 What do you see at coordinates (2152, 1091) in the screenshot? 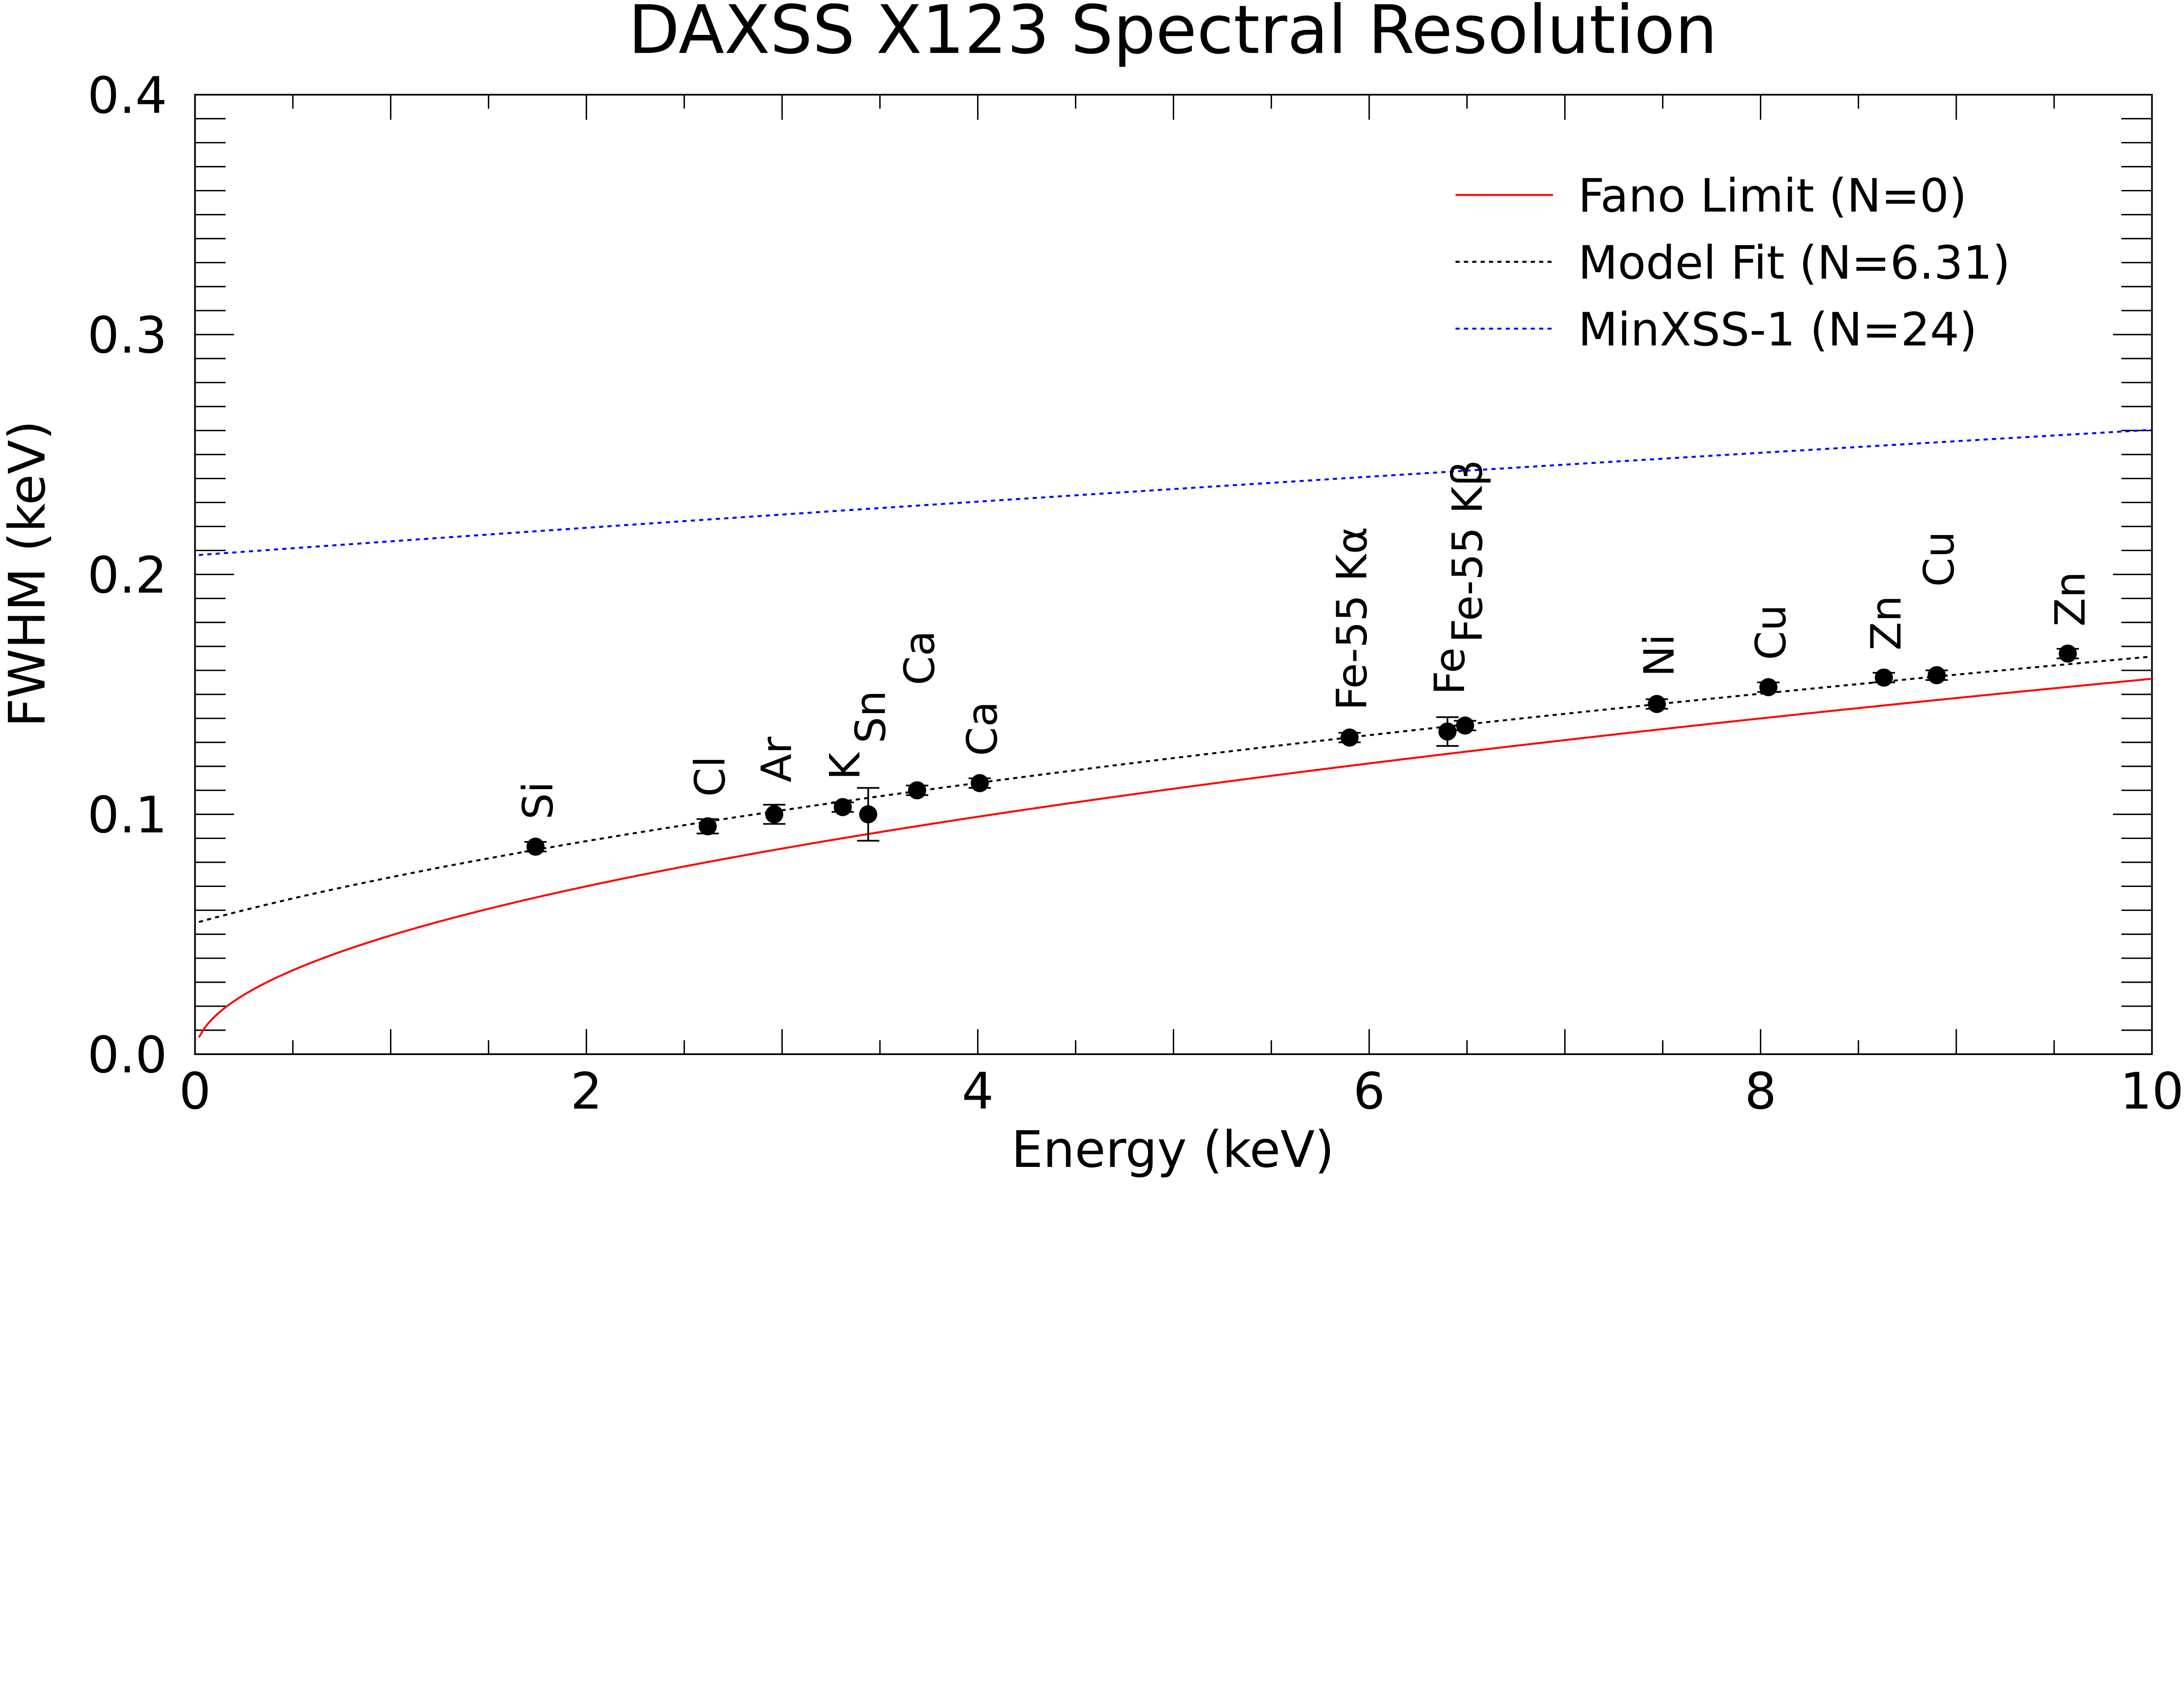
I see `x-tick-label: 10` at bounding box center [2152, 1091].